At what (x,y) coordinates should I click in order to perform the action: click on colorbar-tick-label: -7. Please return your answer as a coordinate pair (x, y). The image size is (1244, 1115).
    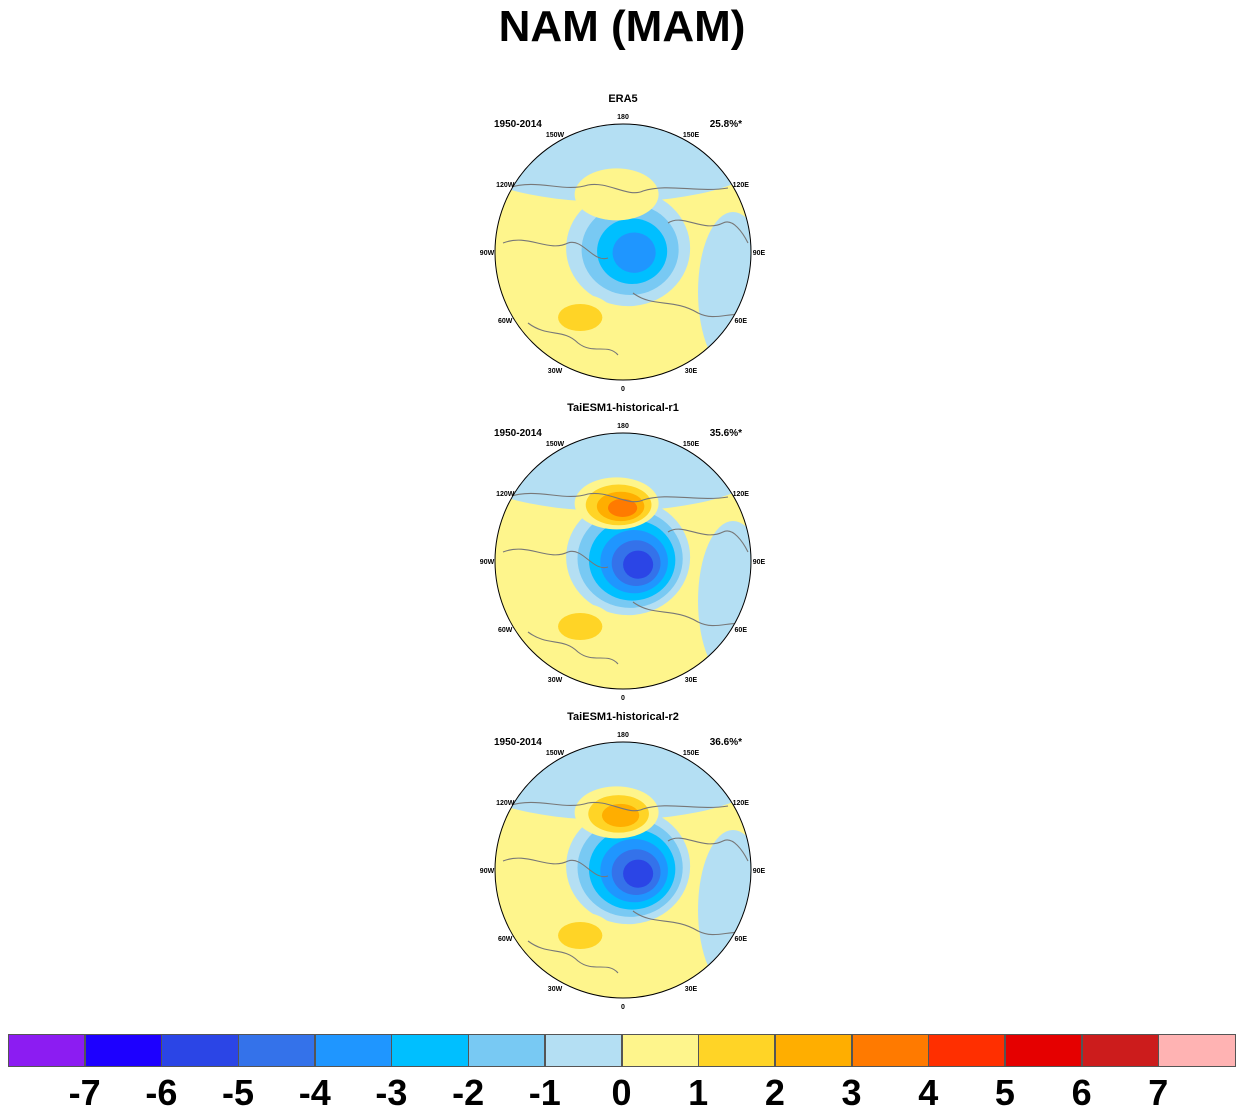
    Looking at the image, I should click on (84, 1092).